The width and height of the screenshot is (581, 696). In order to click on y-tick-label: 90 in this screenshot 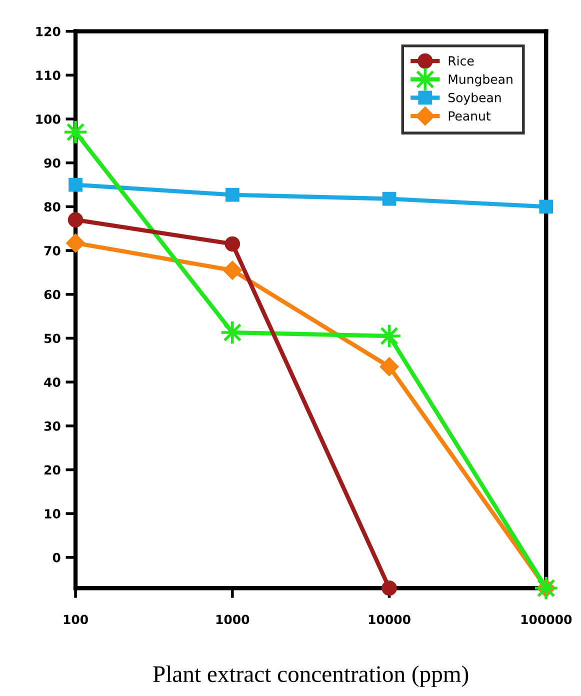, I will do `click(52, 163)`.